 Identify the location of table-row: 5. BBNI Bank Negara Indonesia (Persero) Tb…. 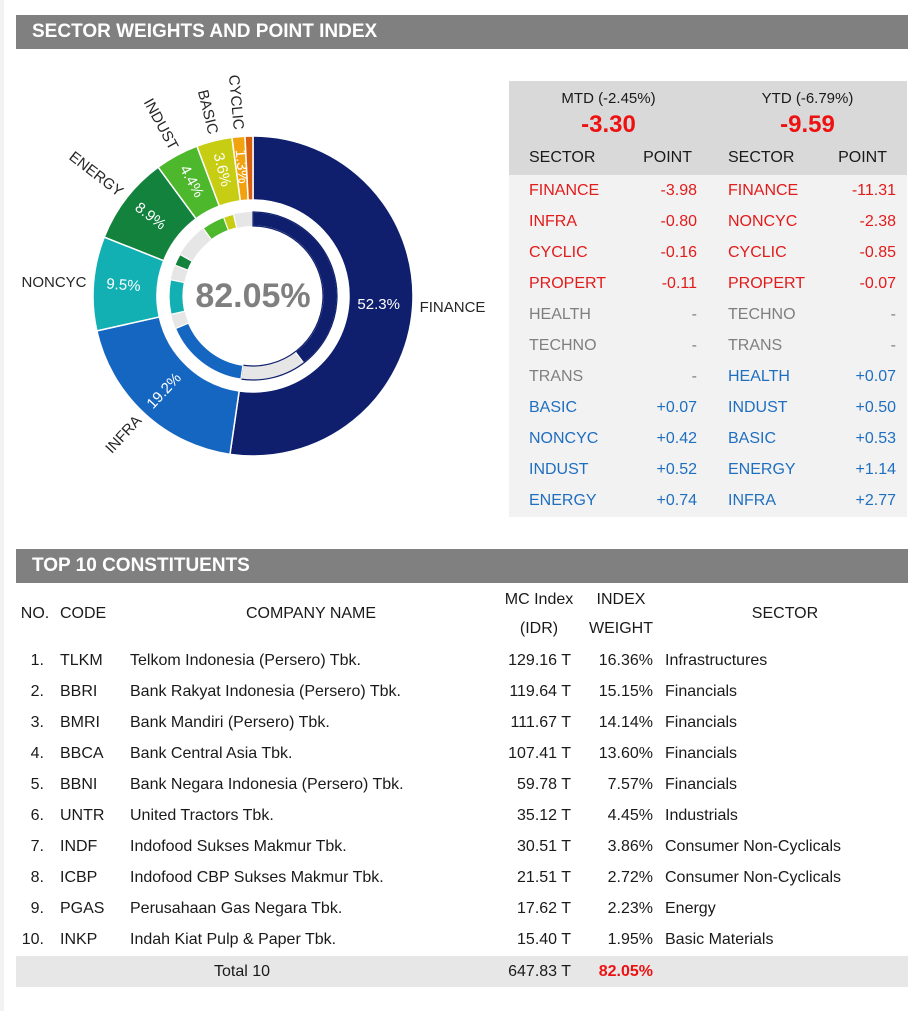
(384, 784).